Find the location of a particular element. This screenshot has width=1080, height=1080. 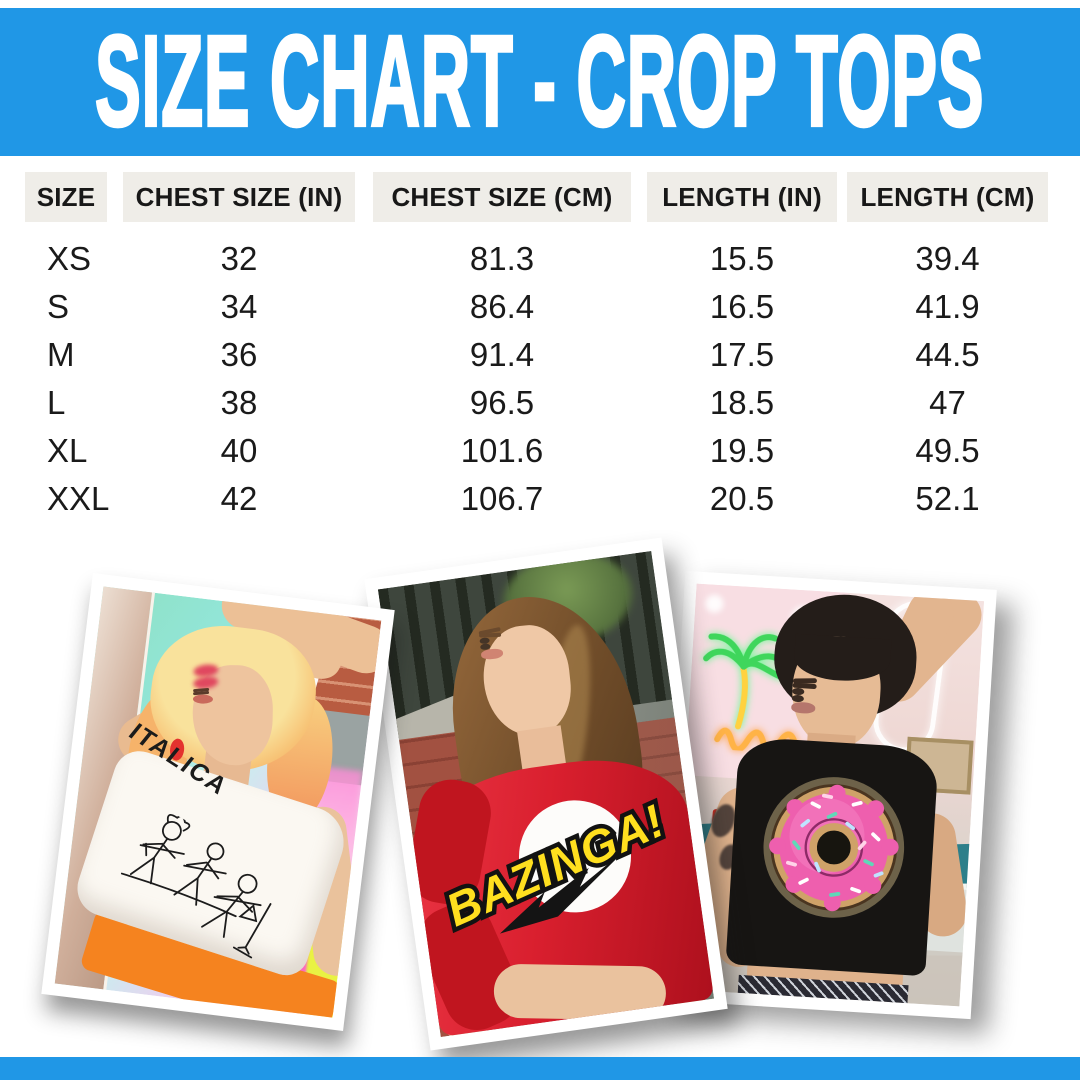

photo-content: ITALICA is located at coordinates (218, 802).